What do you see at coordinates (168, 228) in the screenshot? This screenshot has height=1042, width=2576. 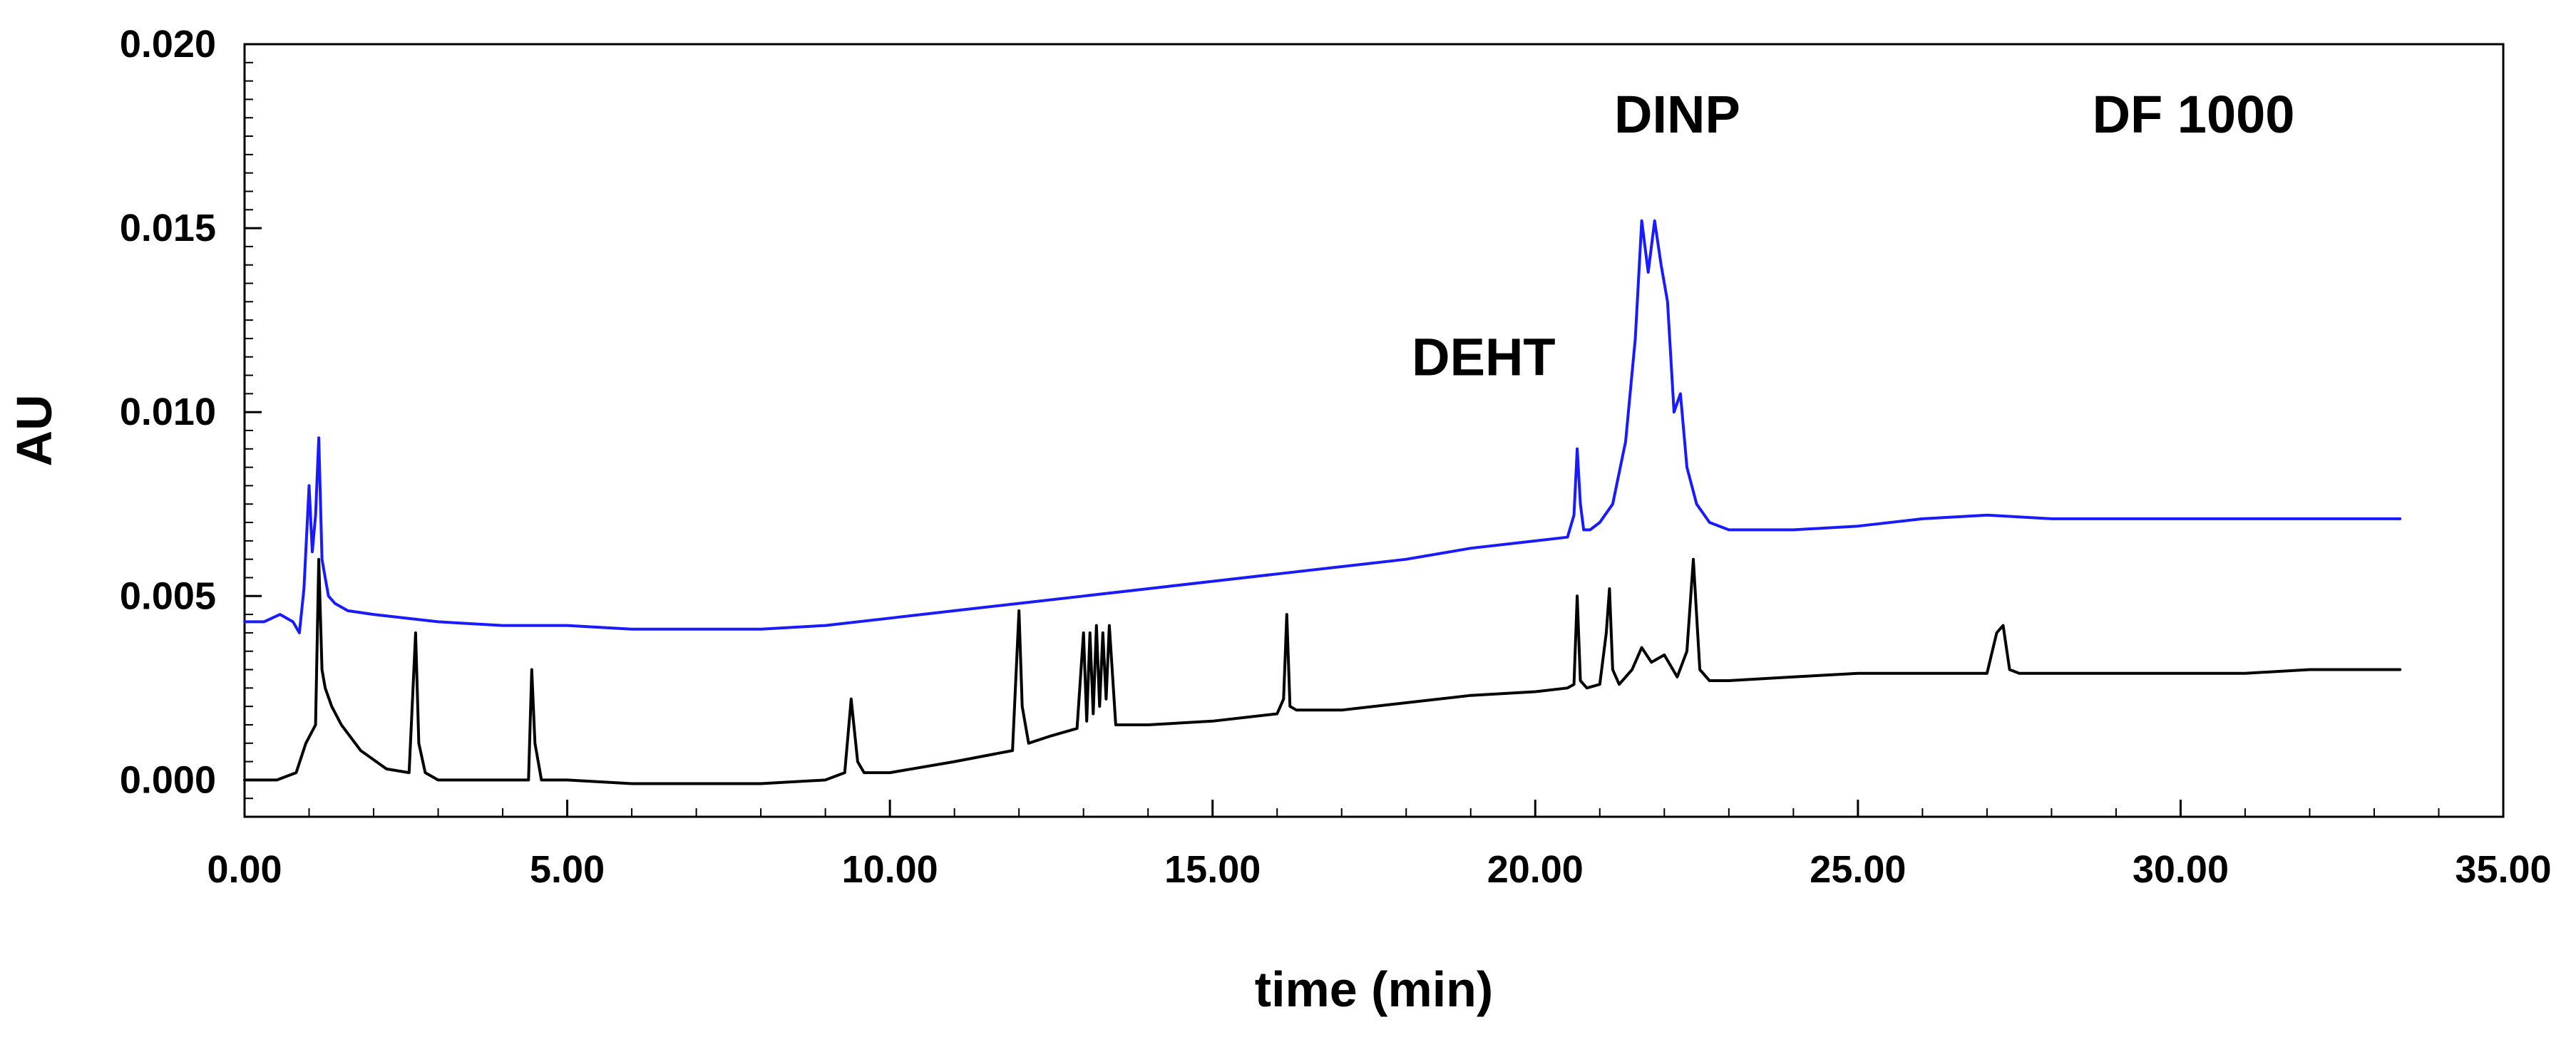 I see `y-tick-label: 0.015` at bounding box center [168, 228].